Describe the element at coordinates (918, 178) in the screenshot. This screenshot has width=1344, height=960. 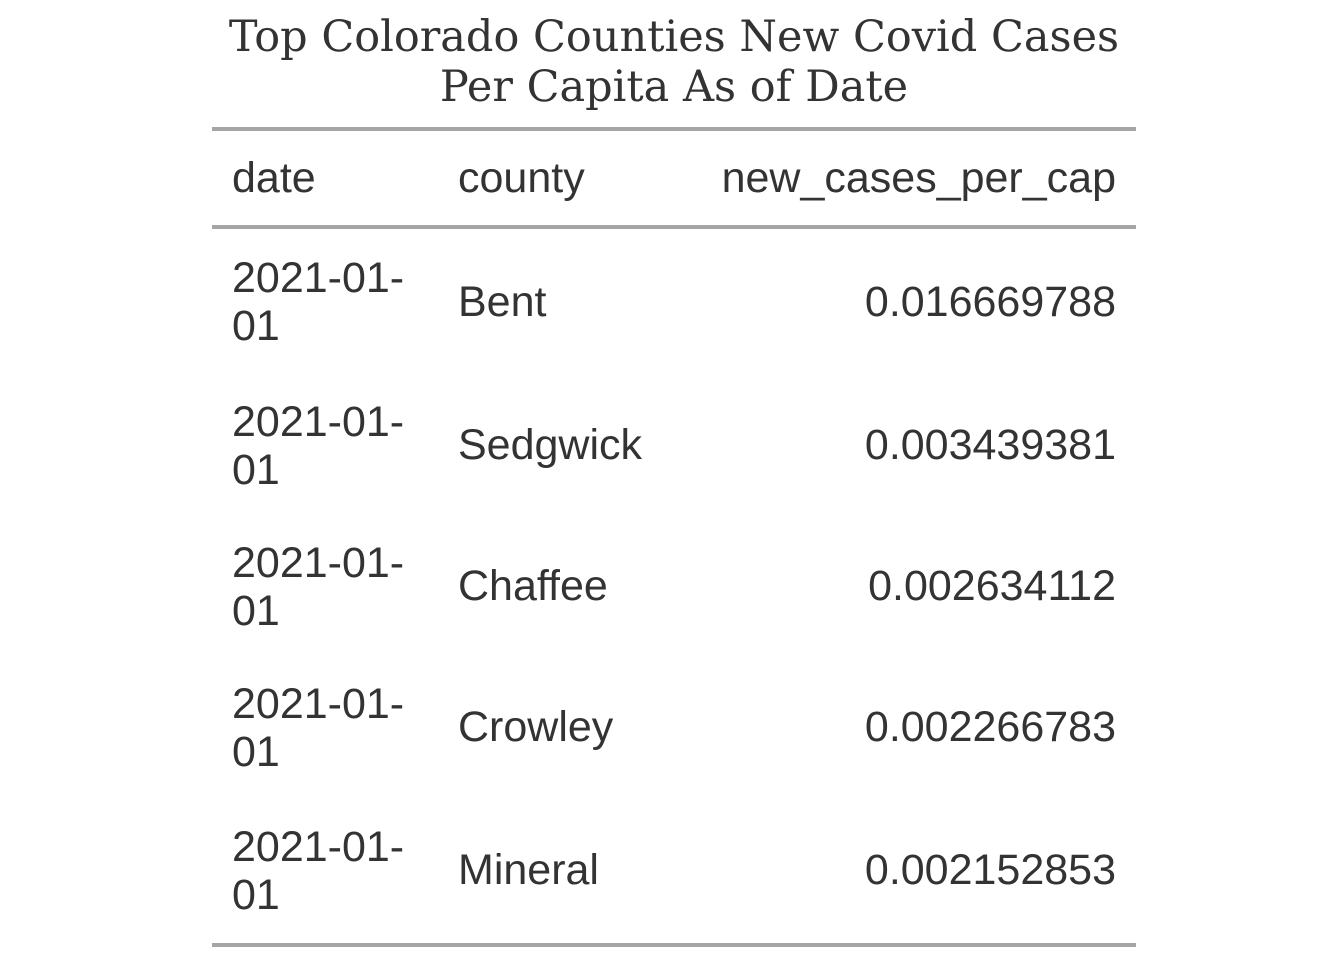
I see `column-header-new-cases-per-cap: new_cases_per_cap` at that location.